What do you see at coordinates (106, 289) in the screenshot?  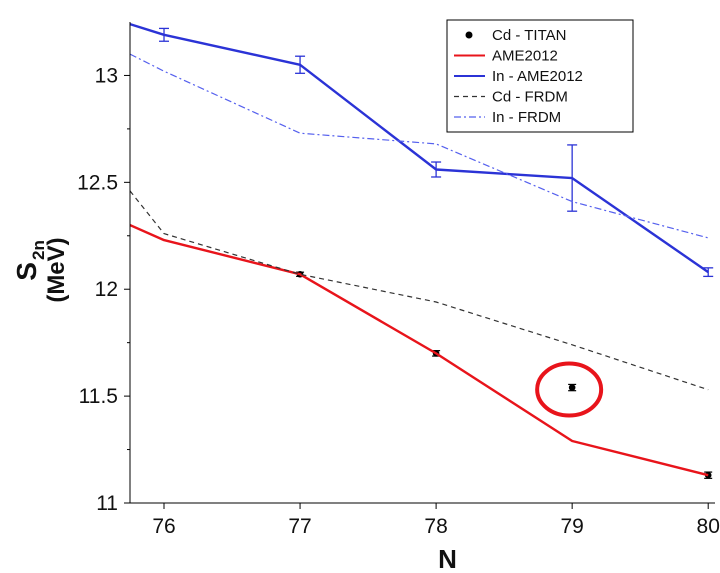 I see `y-tick-label: 12` at bounding box center [106, 289].